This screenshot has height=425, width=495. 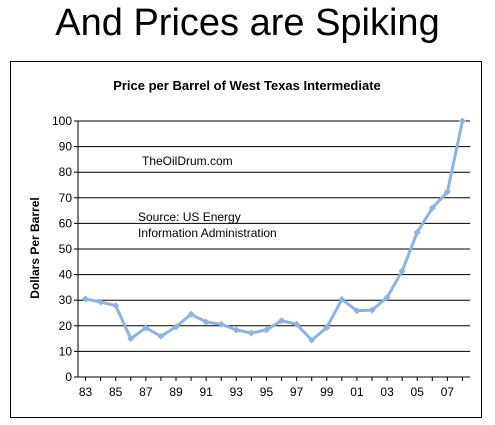 What do you see at coordinates (66, 147) in the screenshot?
I see `y-tick-label: 90` at bounding box center [66, 147].